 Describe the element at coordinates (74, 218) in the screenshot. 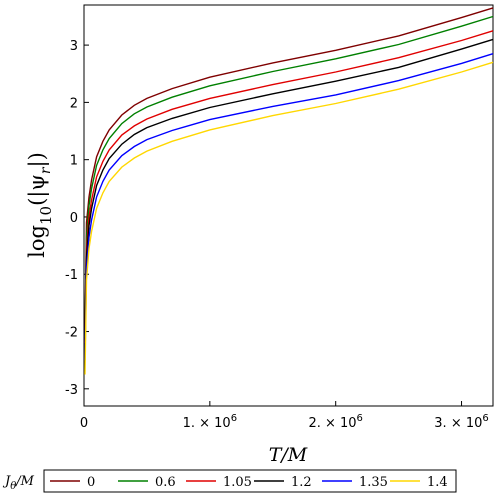

I see `y-tick-label: 0` at that location.